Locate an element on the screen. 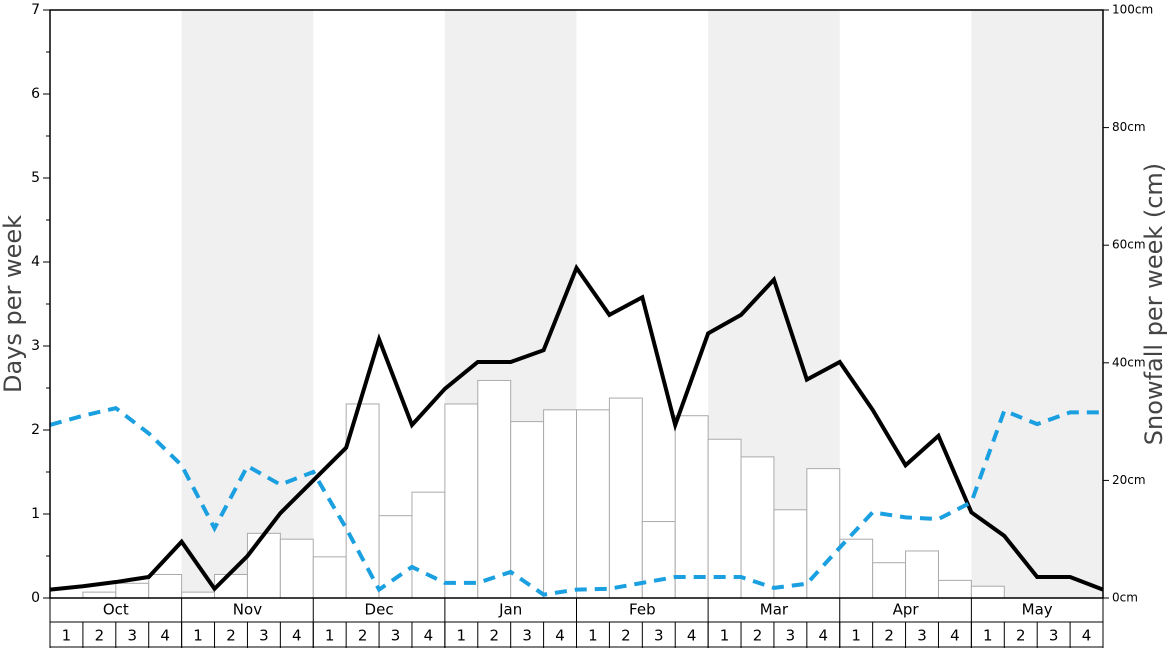 The image size is (1168, 648). y2-tick-label: 60cm is located at coordinates (1129, 245).